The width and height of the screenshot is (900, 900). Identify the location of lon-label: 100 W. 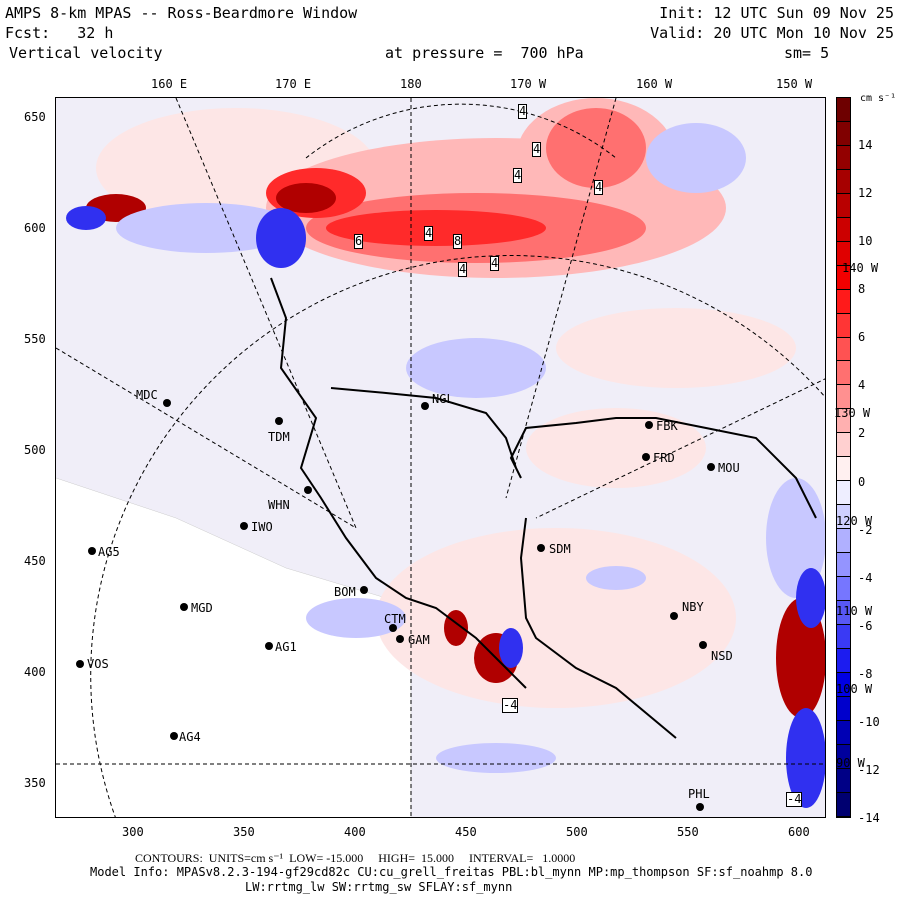
(854, 689).